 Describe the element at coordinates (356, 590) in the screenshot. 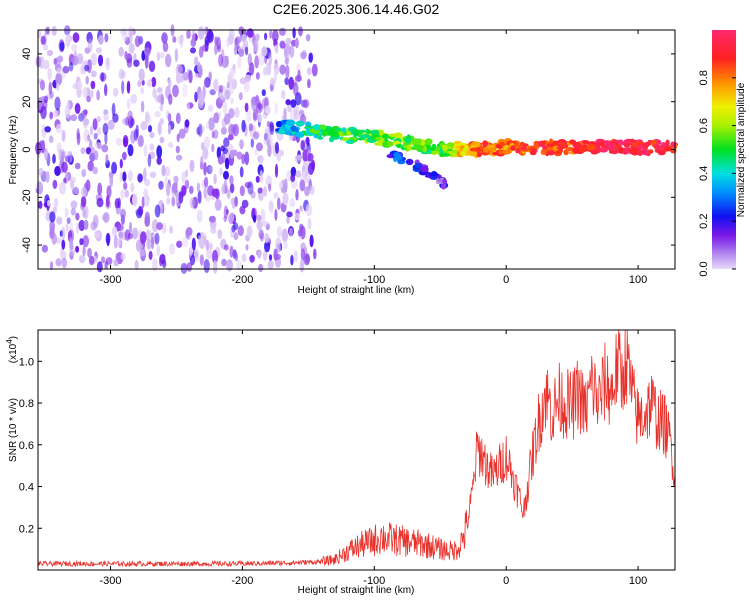

I see `snr-xlabel: Height of straight line (km)` at that location.